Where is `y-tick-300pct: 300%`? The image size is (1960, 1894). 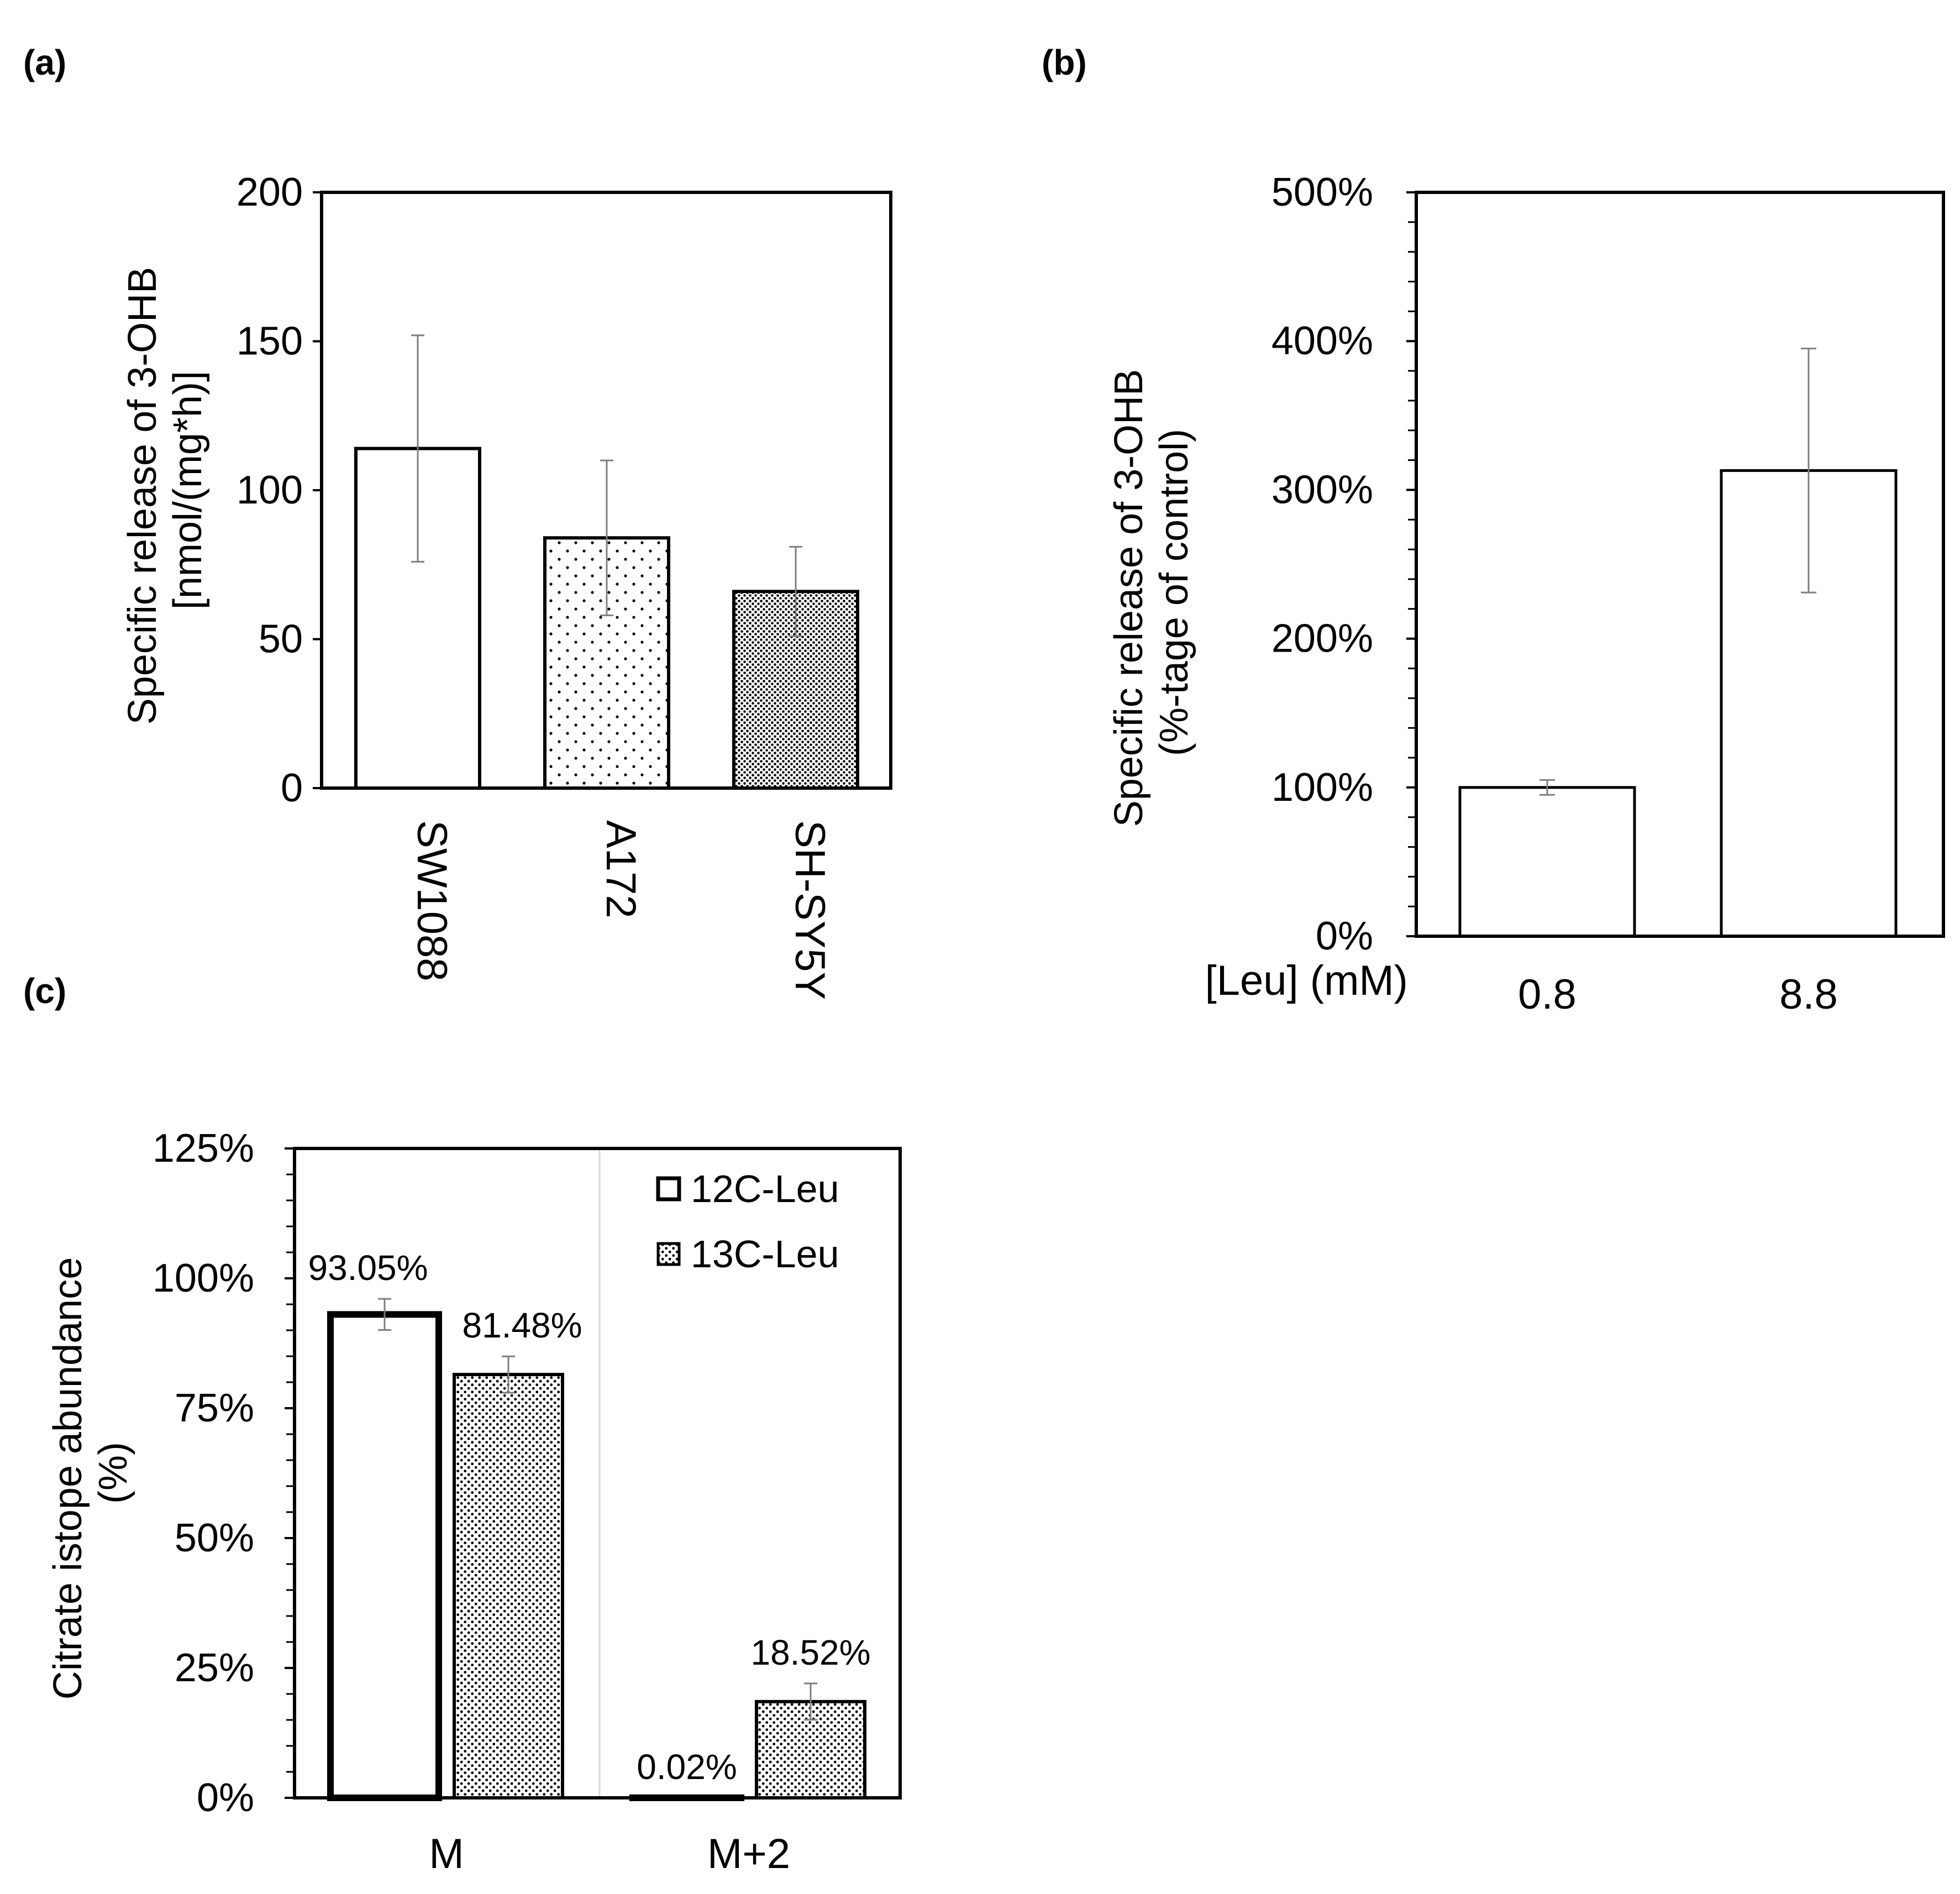 y-tick-300pct: 300% is located at coordinates (1343, 490).